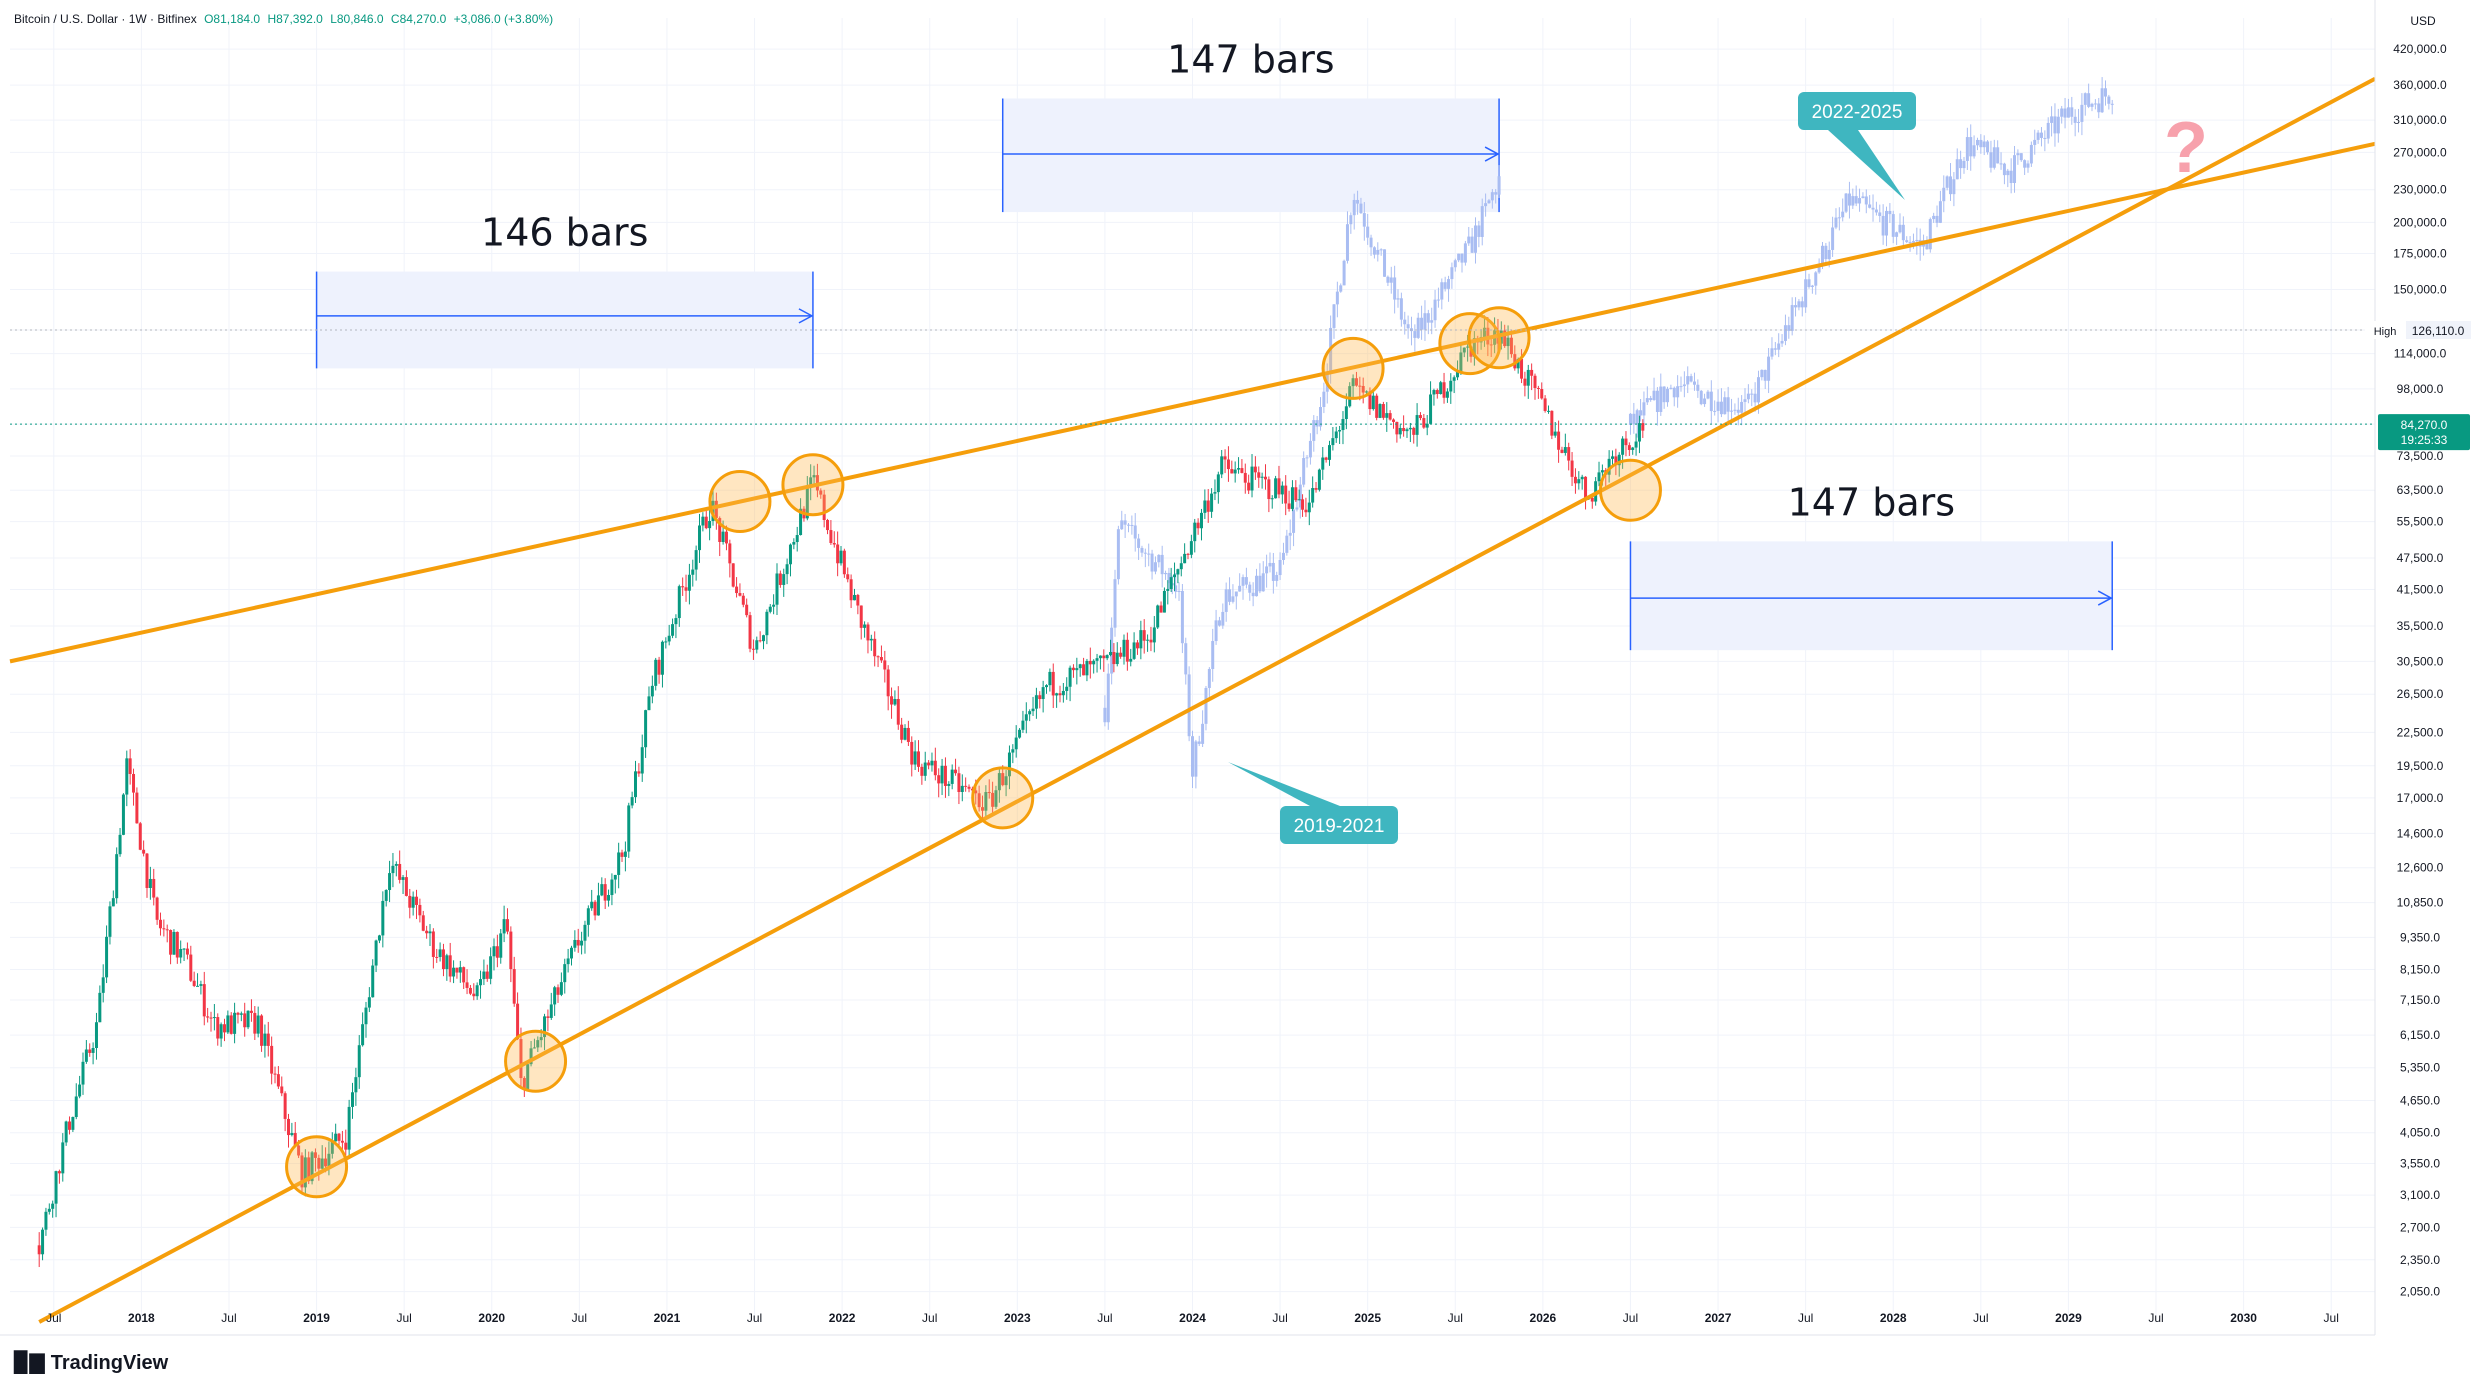 This screenshot has height=1389, width=2475. Describe the element at coordinates (1003, 798) in the screenshot. I see `touch-circle` at that location.